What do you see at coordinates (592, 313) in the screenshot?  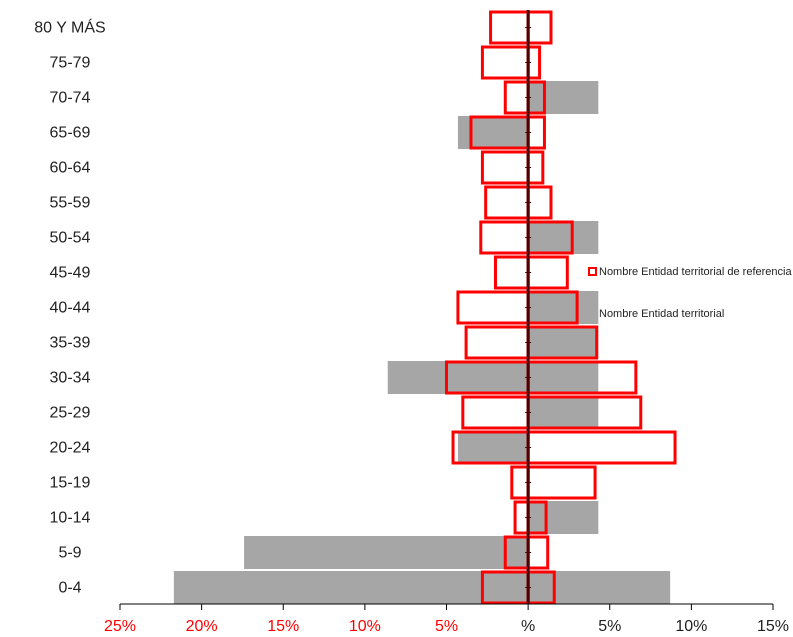 I see `legend-marker-territorial` at bounding box center [592, 313].